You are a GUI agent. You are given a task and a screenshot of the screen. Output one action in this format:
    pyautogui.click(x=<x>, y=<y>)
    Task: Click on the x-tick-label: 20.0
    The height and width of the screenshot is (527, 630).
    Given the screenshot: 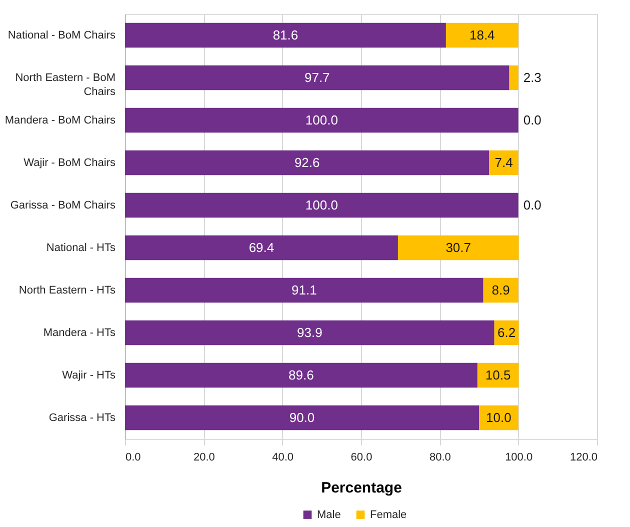 What is the action you would take?
    pyautogui.click(x=204, y=458)
    